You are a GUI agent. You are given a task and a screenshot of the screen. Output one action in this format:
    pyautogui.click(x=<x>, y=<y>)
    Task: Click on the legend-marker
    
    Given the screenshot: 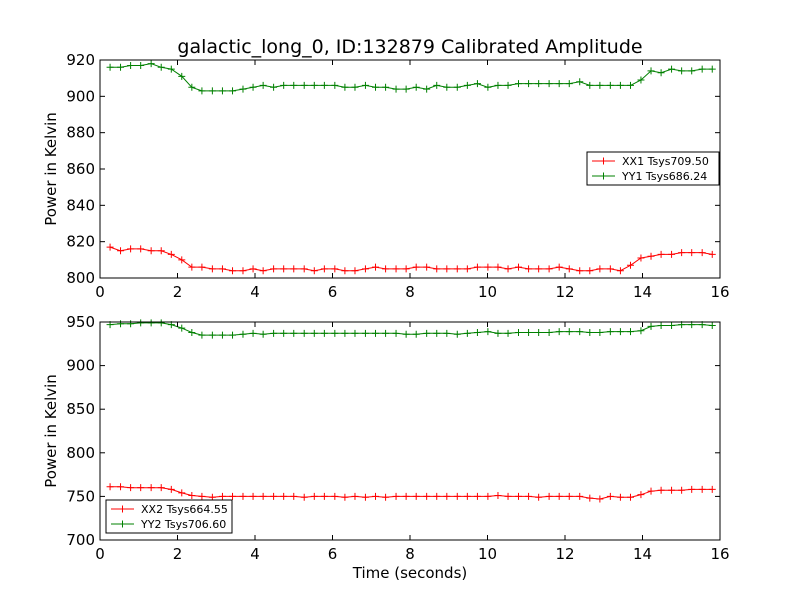 What is the action you would take?
    pyautogui.click(x=603, y=176)
    